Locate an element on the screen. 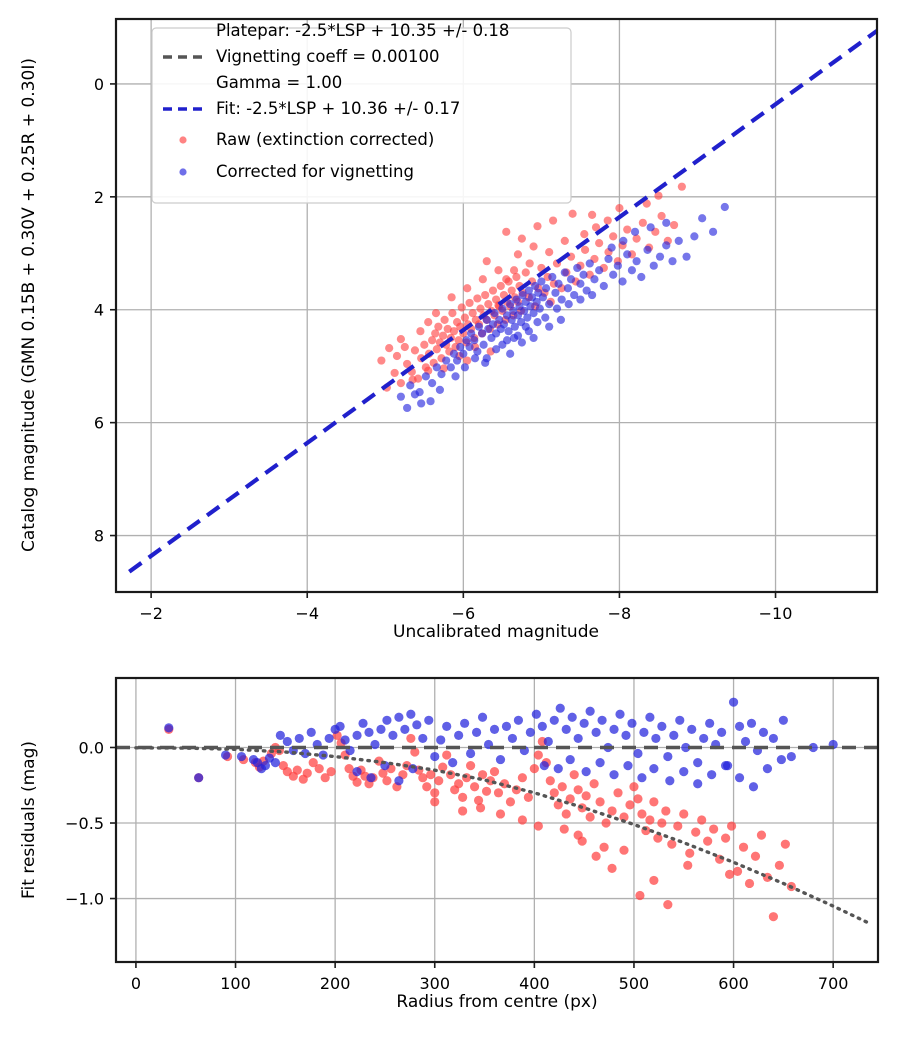 The width and height of the screenshot is (900, 1050). bottom-plot-vignetting-curve is located at coordinates (502, 835).